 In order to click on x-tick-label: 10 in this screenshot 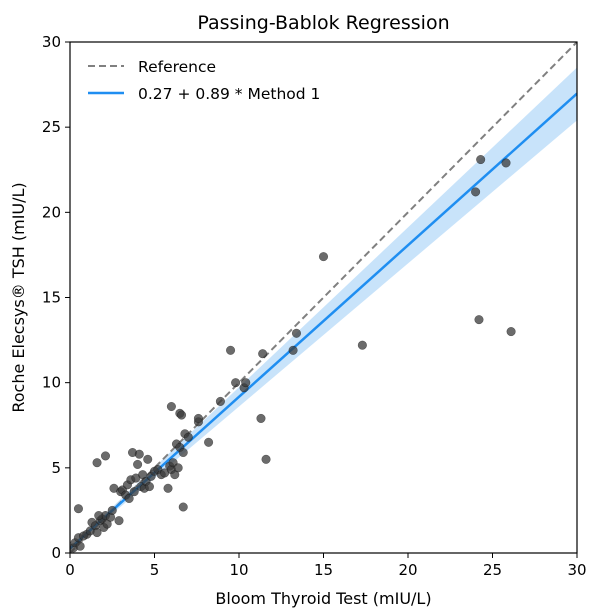, I will do `click(238, 570)`.